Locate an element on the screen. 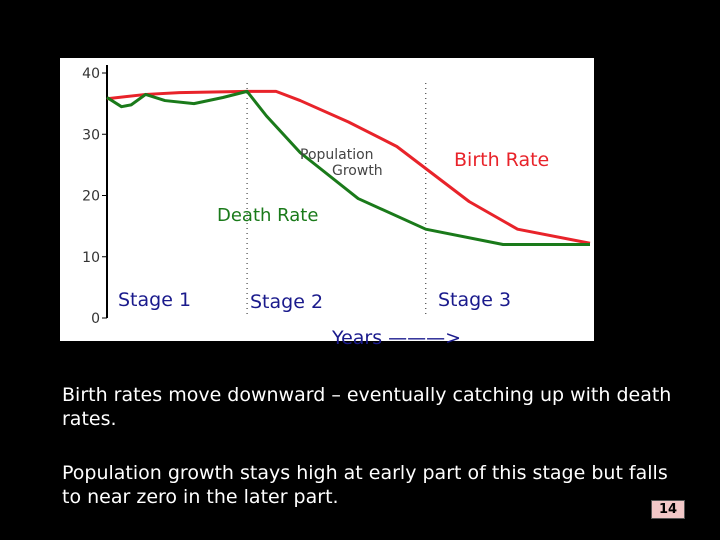  y-tick-label: 20 is located at coordinates (91, 197).